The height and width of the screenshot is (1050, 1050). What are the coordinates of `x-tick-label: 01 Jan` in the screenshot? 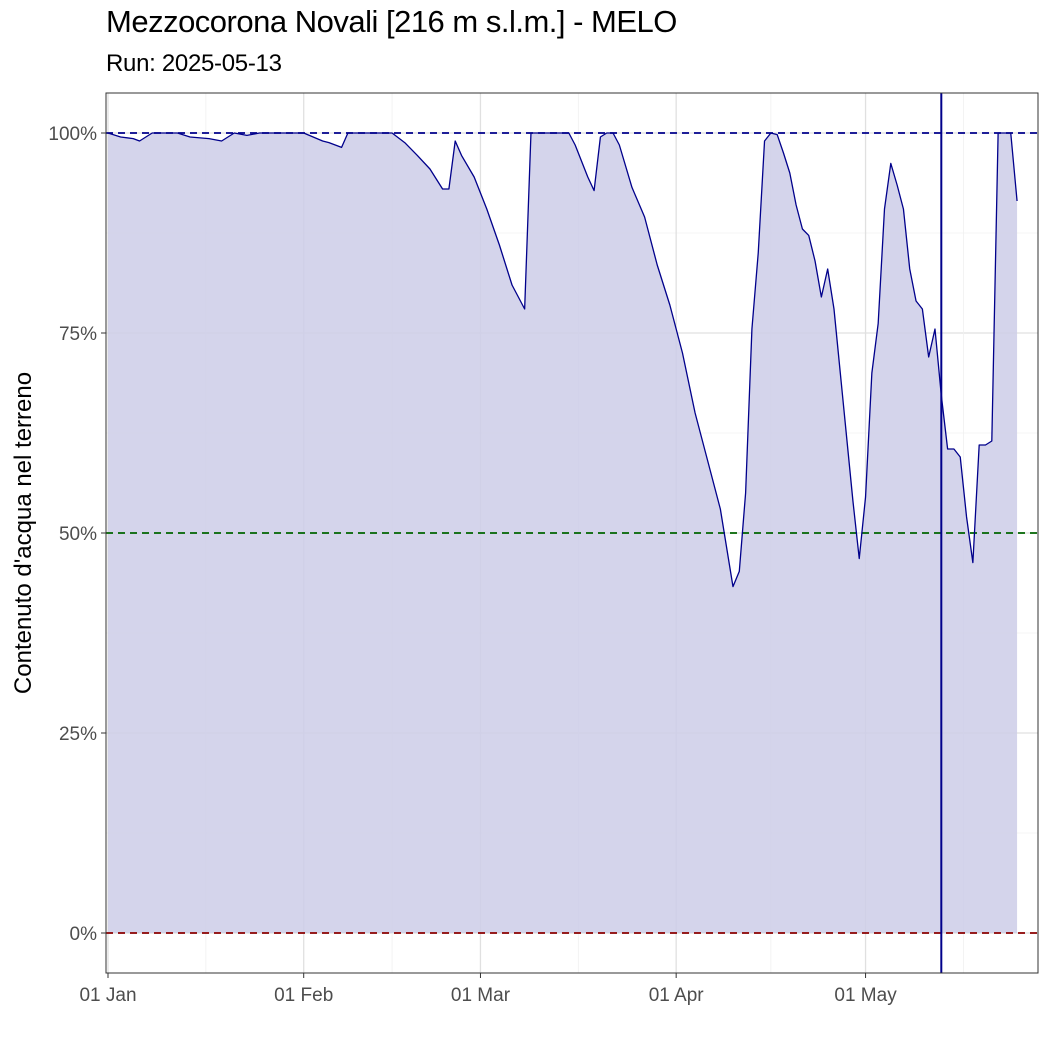 It's located at (107, 995).